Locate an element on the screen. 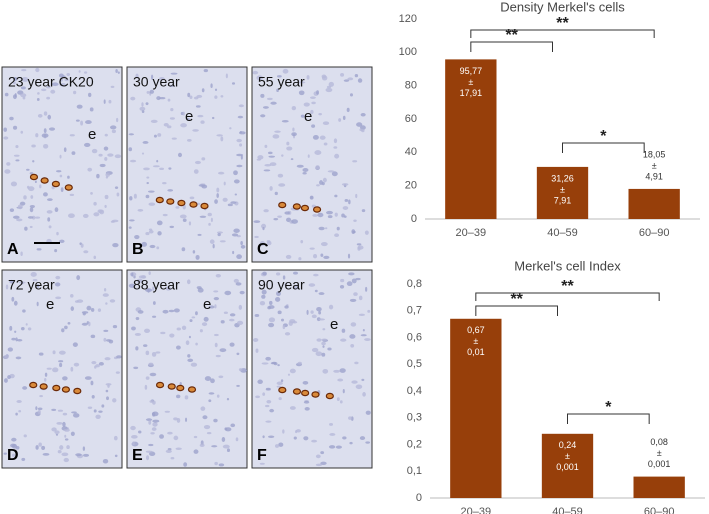 This screenshot has width=709, height=514. y-tick-label: 0,1 is located at coordinates (414, 471).